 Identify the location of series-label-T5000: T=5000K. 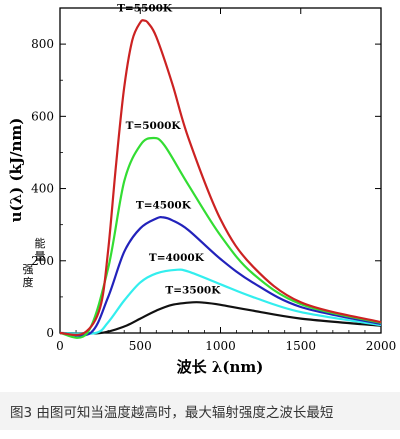
(154, 126).